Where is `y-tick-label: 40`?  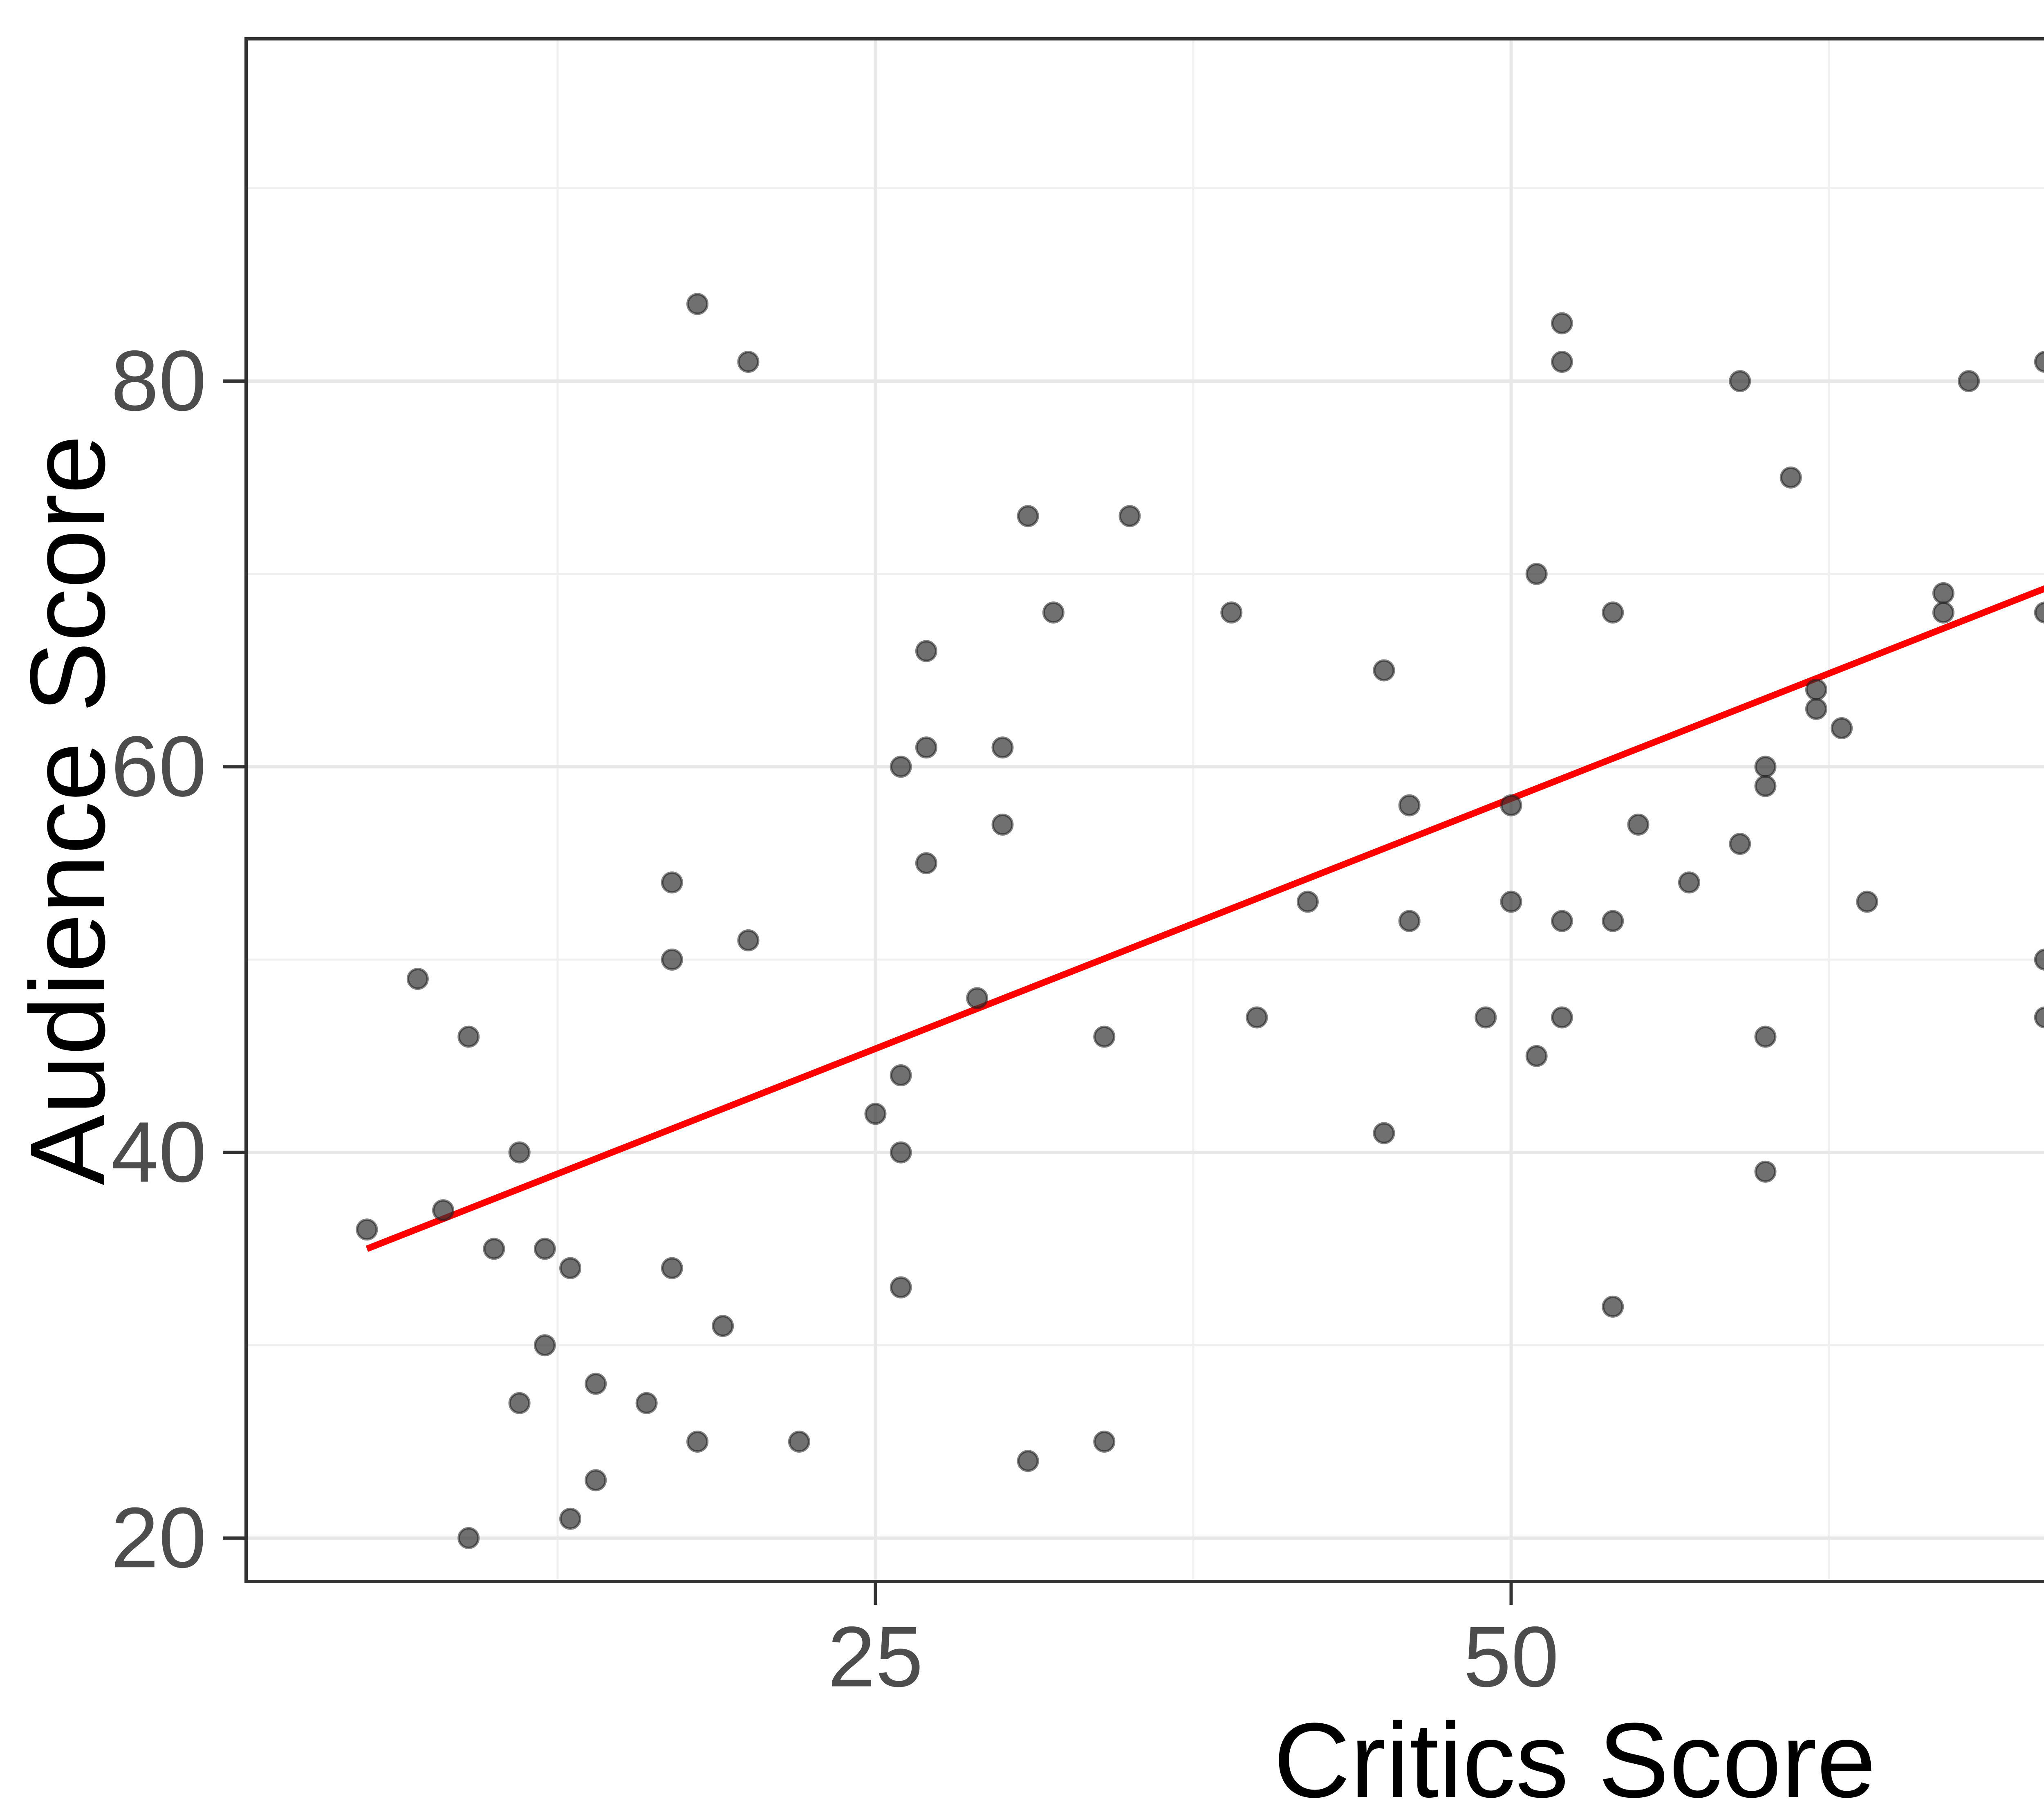
y-tick-label: 40 is located at coordinates (158, 1152).